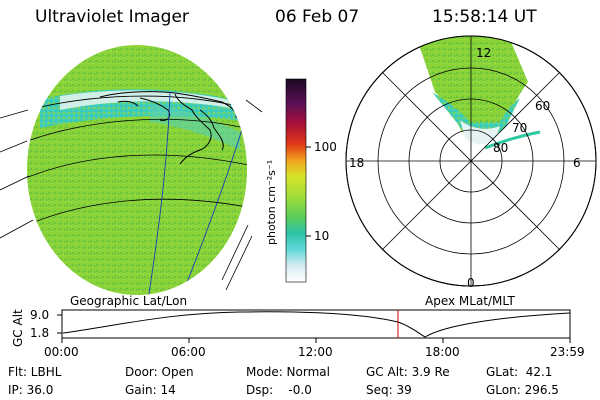 This screenshot has height=400, width=600. What do you see at coordinates (18, 328) in the screenshot?
I see `gc-alt-axis-label: GC Alt` at bounding box center [18, 328].